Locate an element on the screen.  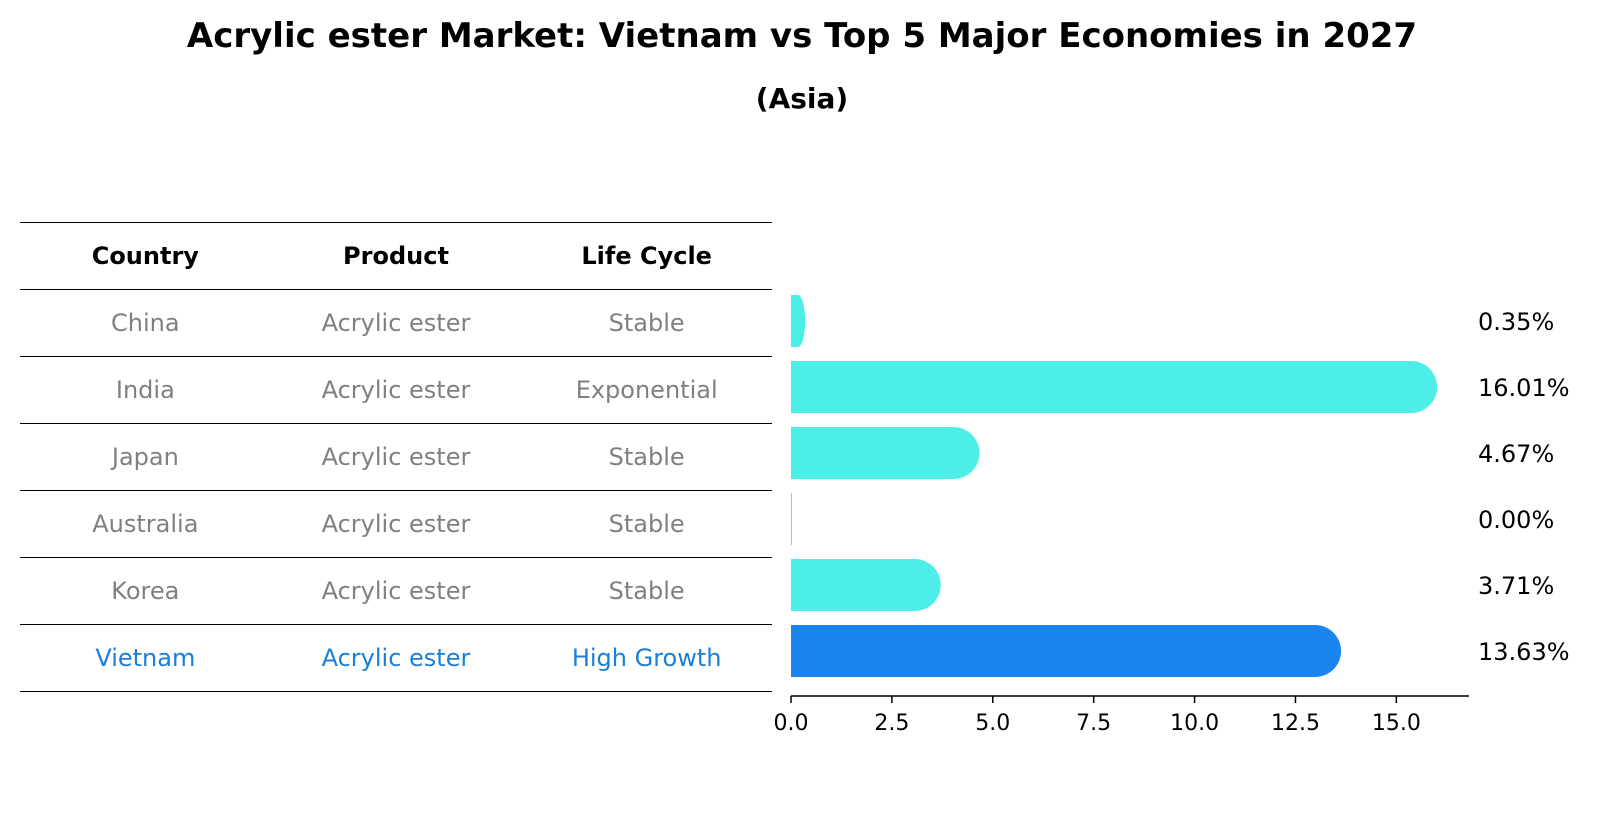
table-row: India Acrylic ester Exponential is located at coordinates (396, 390).